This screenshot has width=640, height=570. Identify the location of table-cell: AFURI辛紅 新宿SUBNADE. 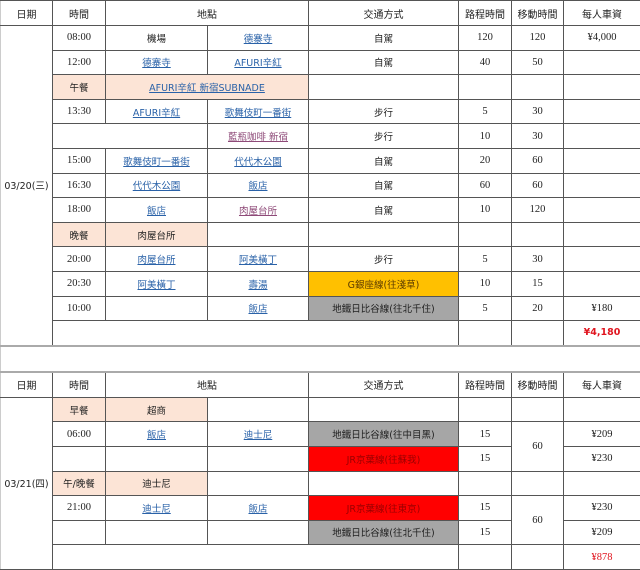
(207, 87).